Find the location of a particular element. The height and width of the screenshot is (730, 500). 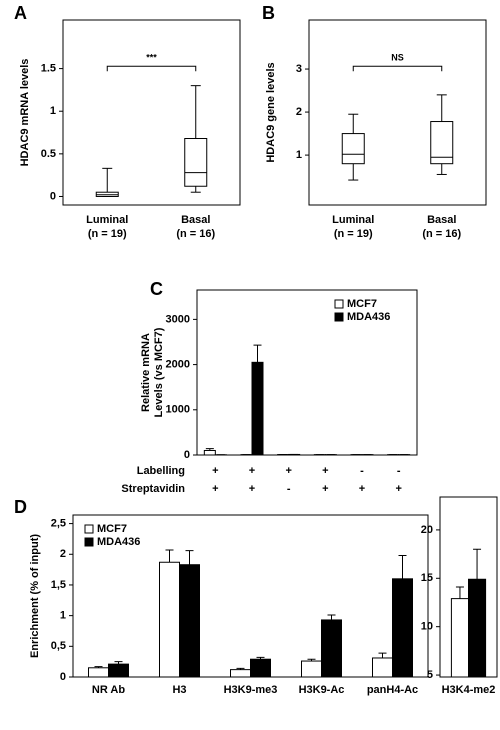

y-tick-label: 20 is located at coordinates (427, 530).